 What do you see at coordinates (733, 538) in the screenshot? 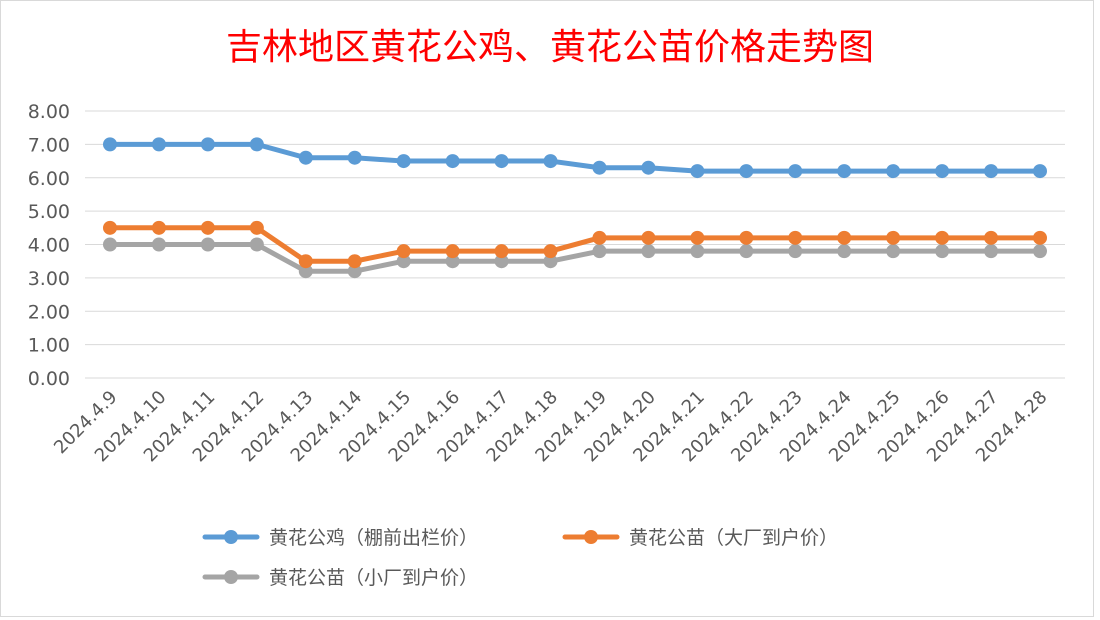
I see `legend-label: 黄花公苗（大厂到户价）` at bounding box center [733, 538].